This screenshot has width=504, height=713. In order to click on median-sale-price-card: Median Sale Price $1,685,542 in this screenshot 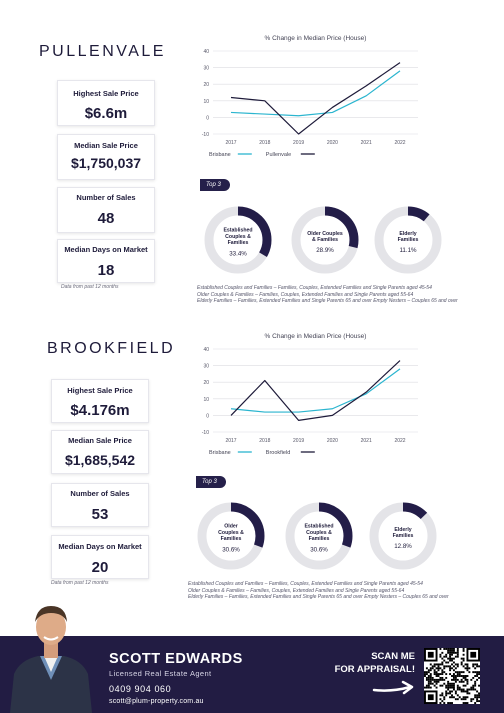, I will do `click(100, 452)`.